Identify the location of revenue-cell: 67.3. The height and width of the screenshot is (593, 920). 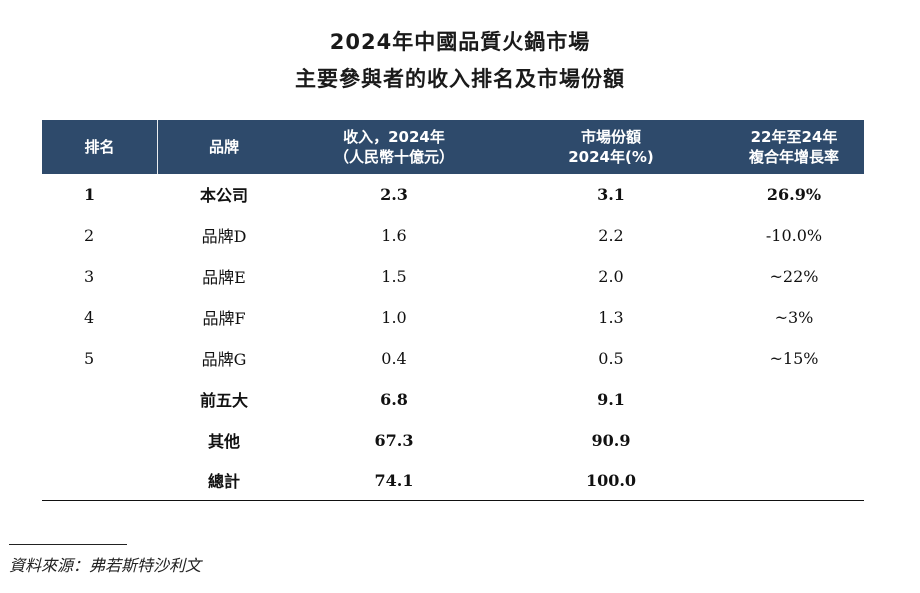
(394, 440).